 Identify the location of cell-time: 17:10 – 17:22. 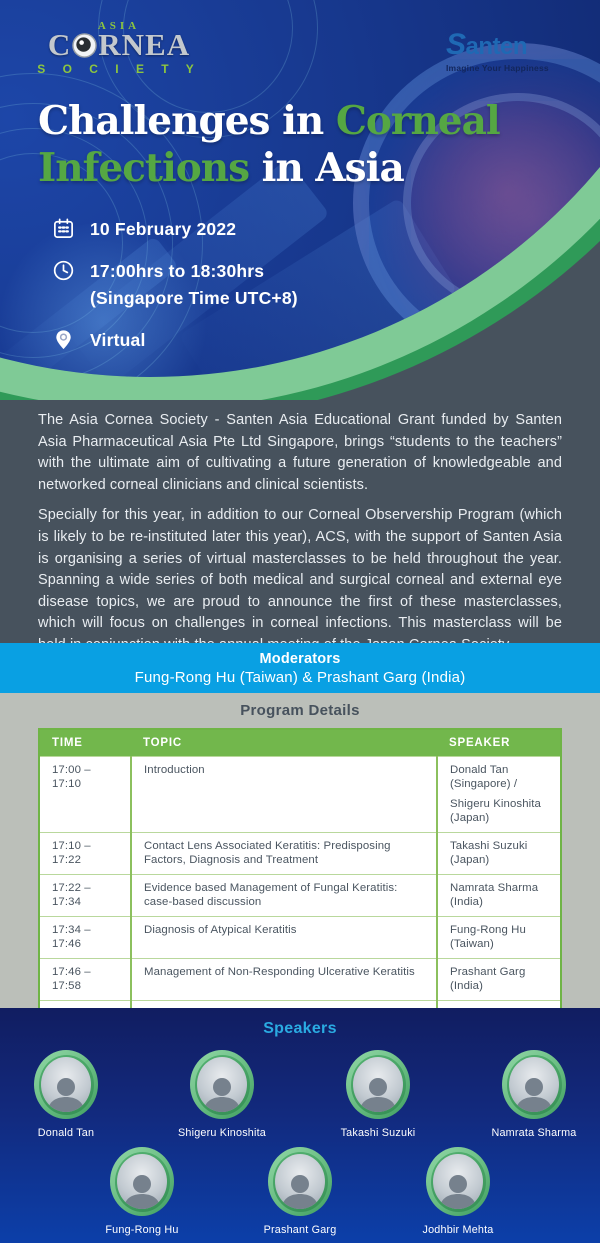
(85, 853).